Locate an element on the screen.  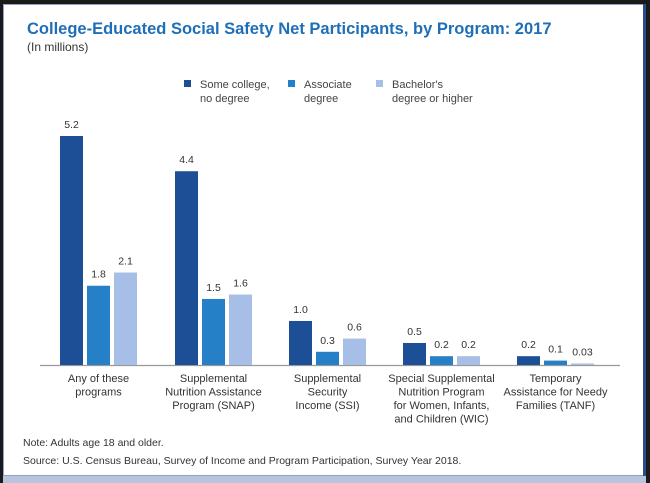
chart-subtitle: (In millions) is located at coordinates (58, 47).